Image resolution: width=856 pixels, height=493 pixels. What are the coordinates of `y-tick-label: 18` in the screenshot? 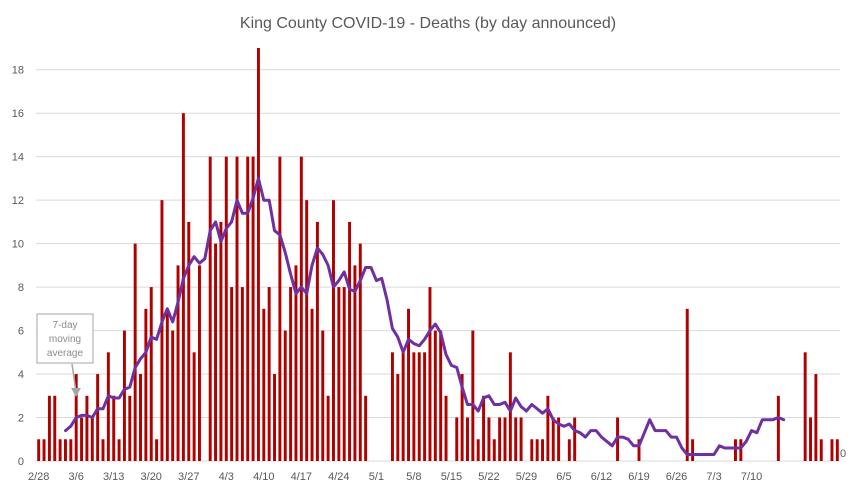 It's located at (18, 71).